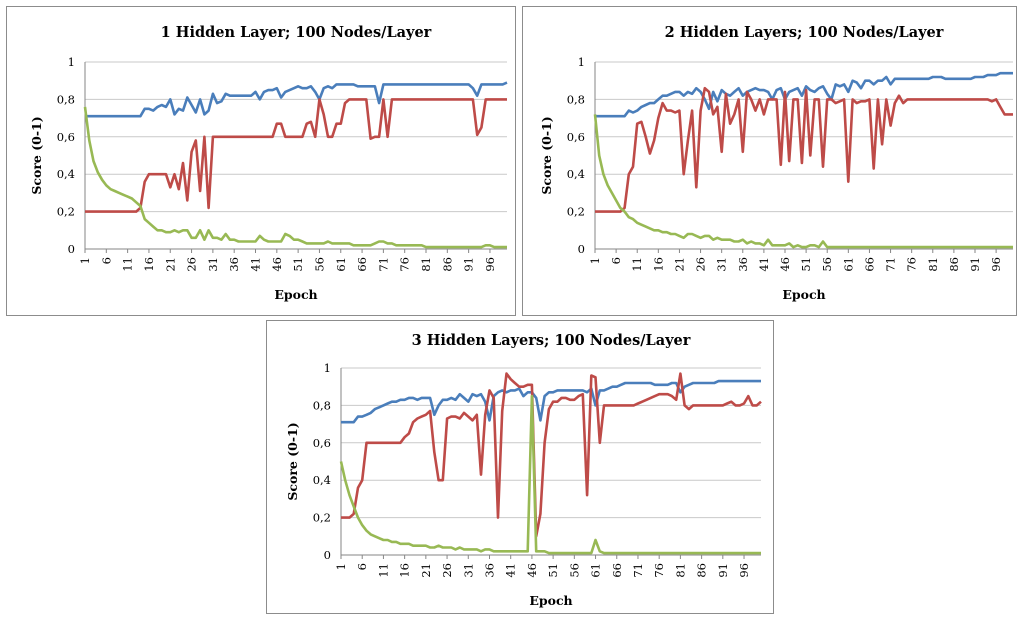  Describe the element at coordinates (551, 340) in the screenshot. I see `chart-title: 3 Hidden Layers; 100 Nodes/Layer` at that location.